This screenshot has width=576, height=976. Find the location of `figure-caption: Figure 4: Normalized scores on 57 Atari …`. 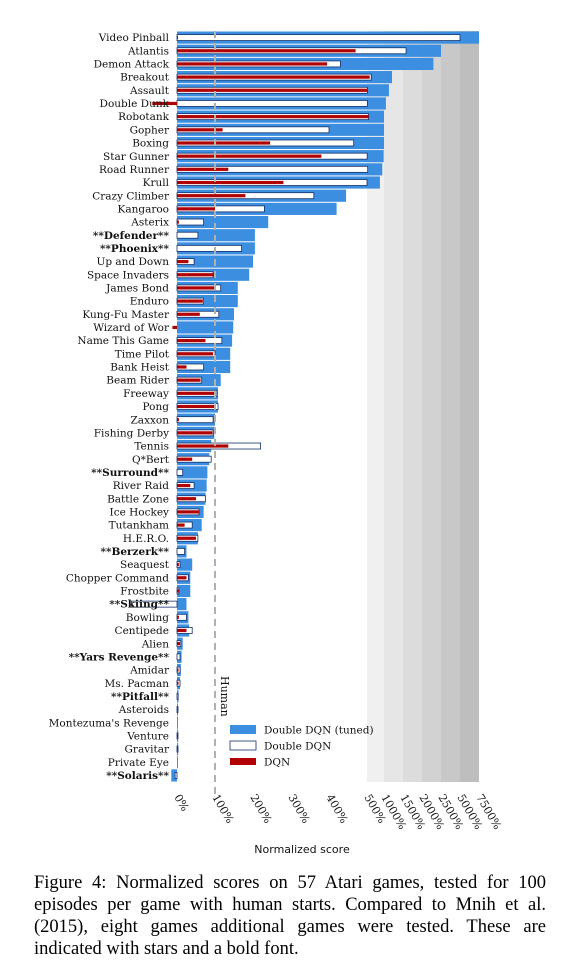

figure-caption: Figure 4: Normalized scores on 57 Atari … is located at coordinates (290, 916).